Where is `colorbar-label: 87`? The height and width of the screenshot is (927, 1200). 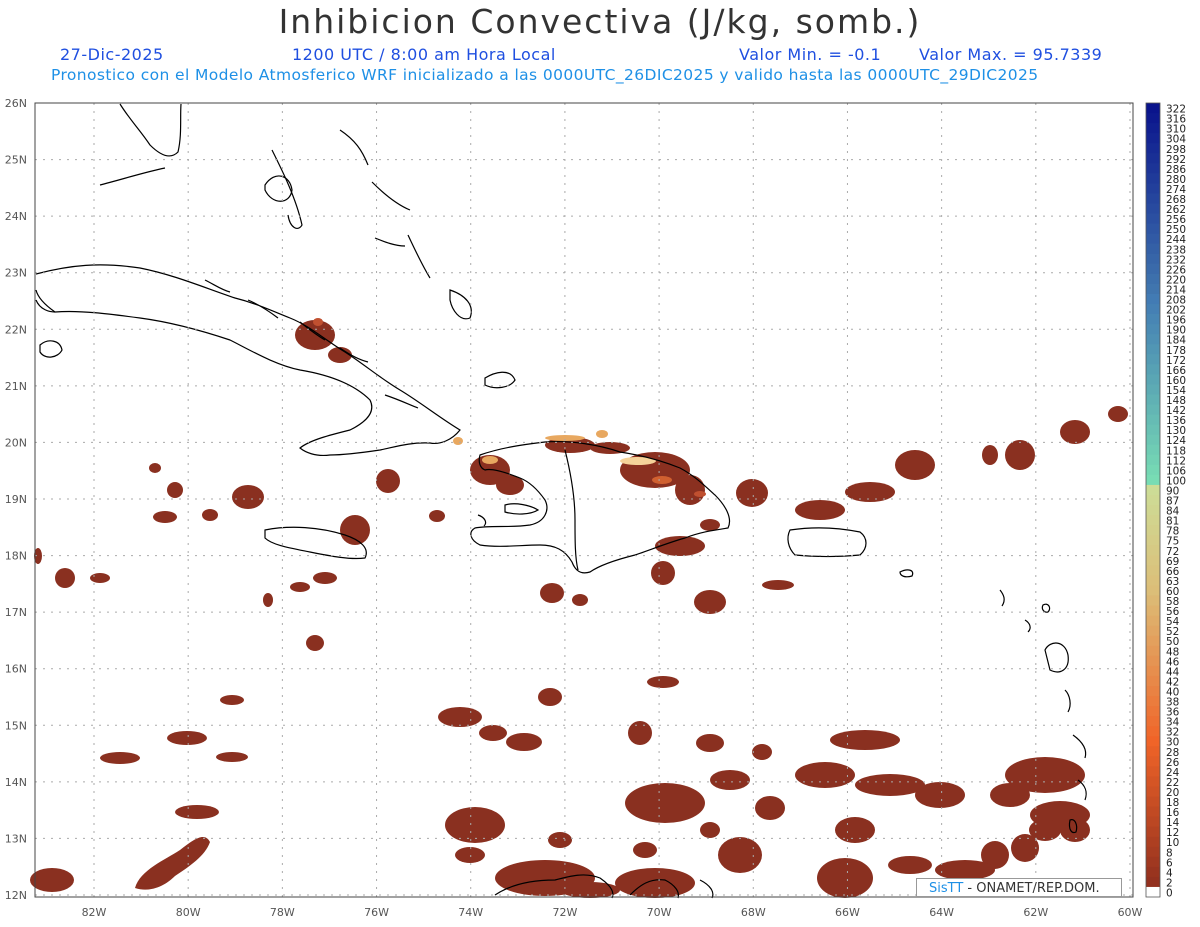 colorbar-label: 87 is located at coordinates (1172, 502).